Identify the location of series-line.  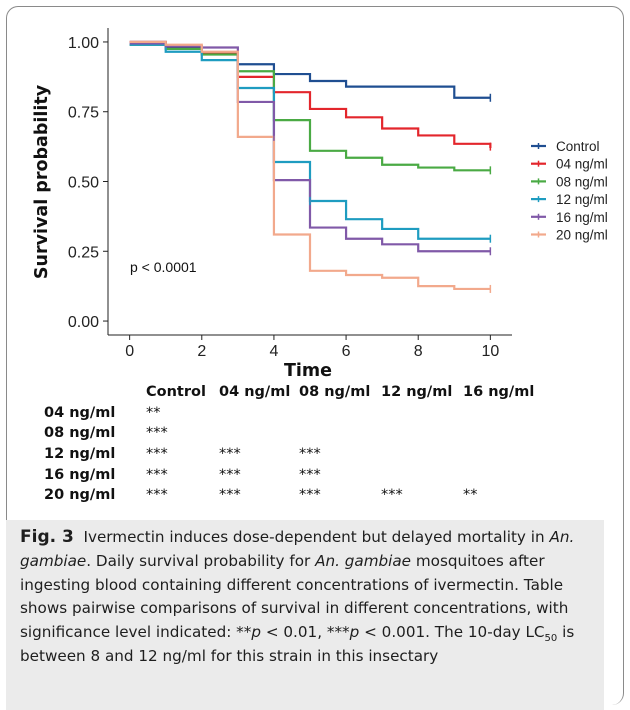
(310, 69).